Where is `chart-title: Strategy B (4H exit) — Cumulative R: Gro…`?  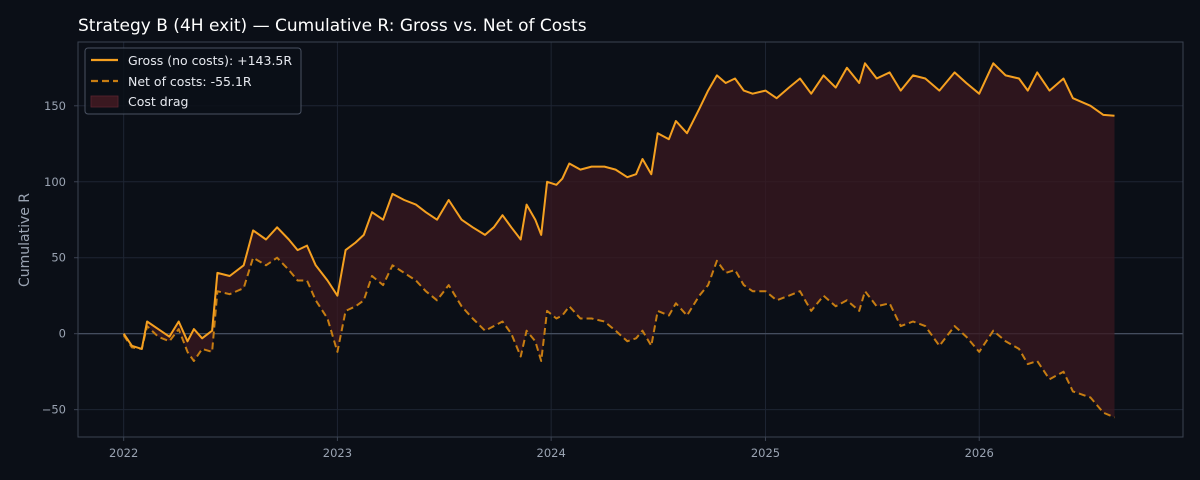 chart-title: Strategy B (4H exit) — Cumulative R: Gro… is located at coordinates (332, 26).